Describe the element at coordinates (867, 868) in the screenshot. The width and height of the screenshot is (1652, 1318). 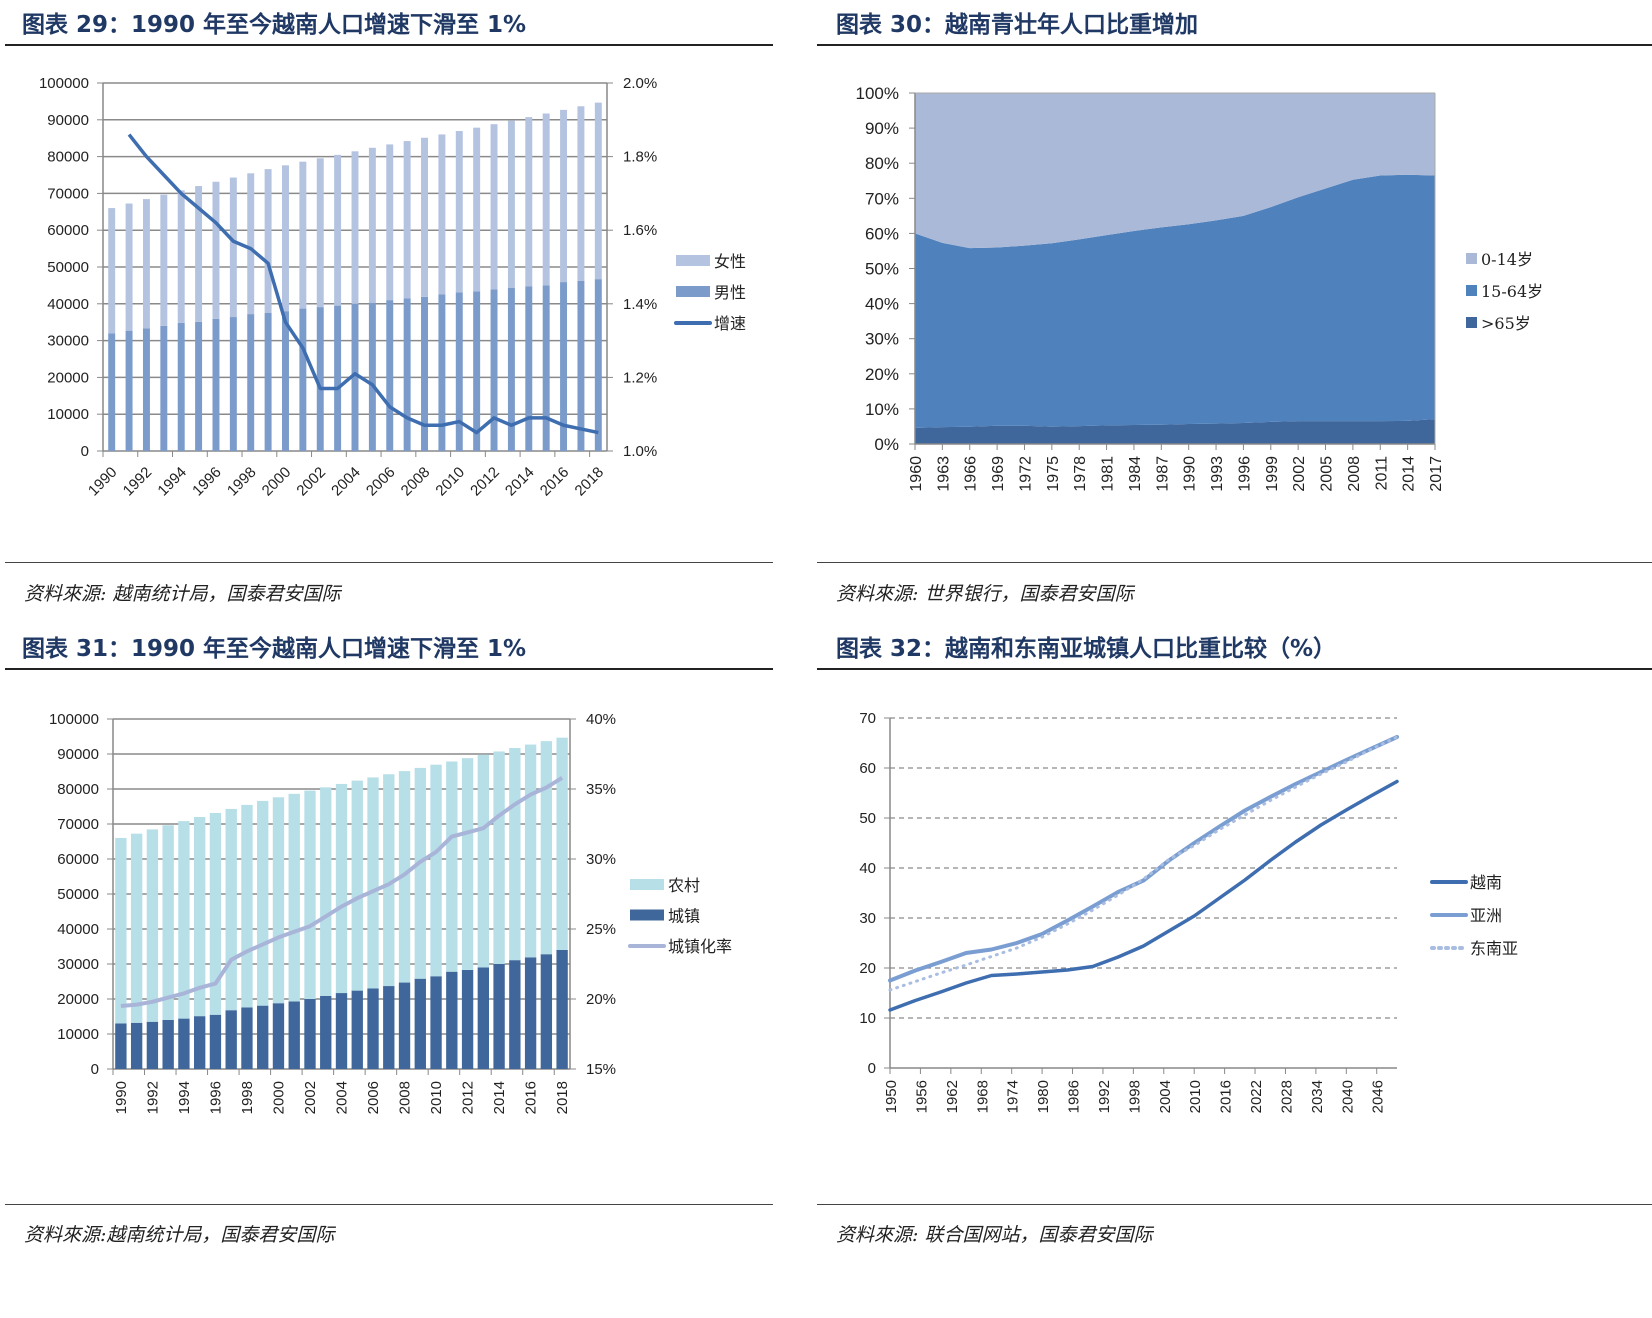
I see `chart32-y-tick-label: 40` at that location.